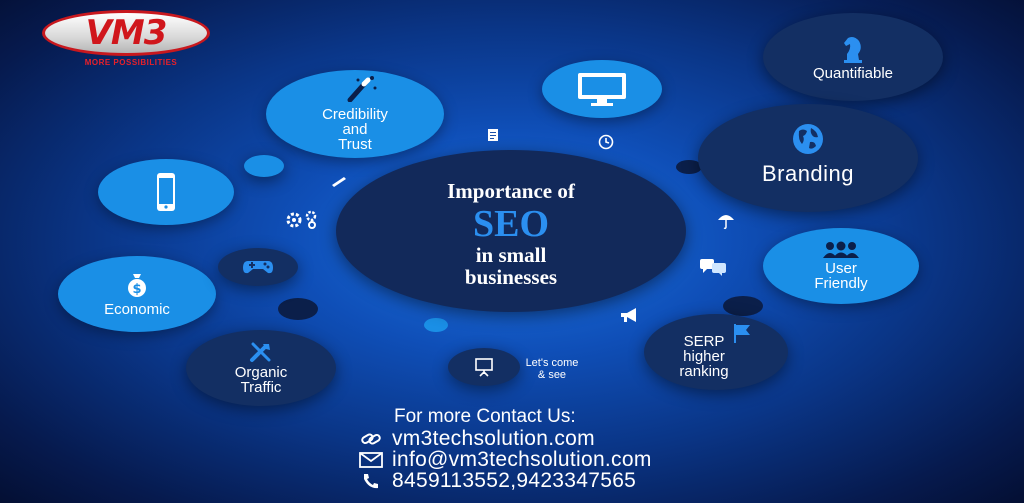 This screenshot has width=1024, height=503. What do you see at coordinates (742, 333) in the screenshot?
I see `flag-icon` at bounding box center [742, 333].